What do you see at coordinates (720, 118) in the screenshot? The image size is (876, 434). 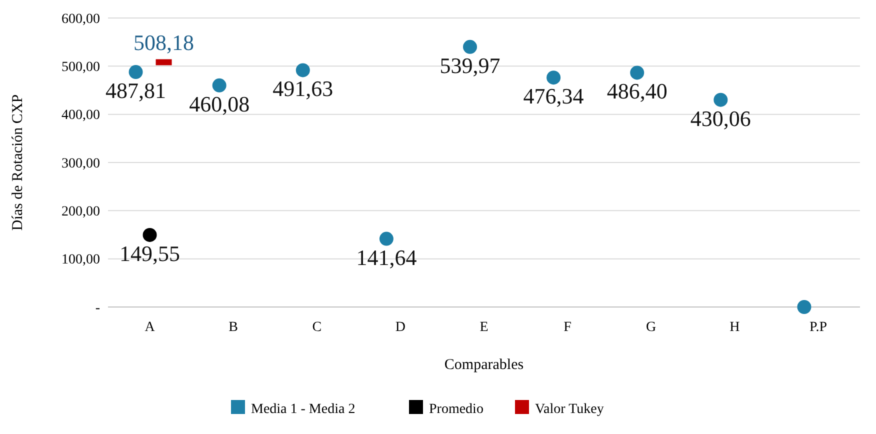 I see `data-label: 430,06` at bounding box center [720, 118].